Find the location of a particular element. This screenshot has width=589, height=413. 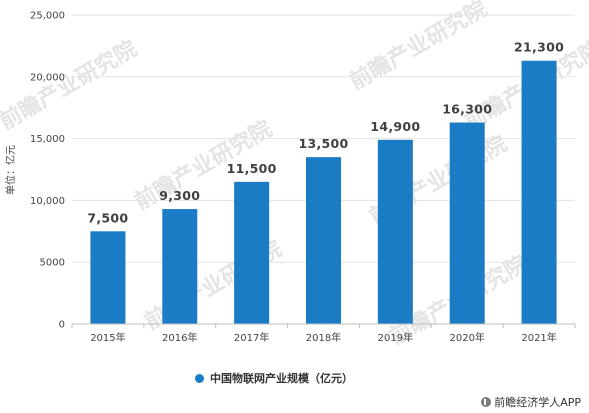

y-axis-ticks: 0 5000 10,000 15,000 20,000 25,000 is located at coordinates (47, 171).